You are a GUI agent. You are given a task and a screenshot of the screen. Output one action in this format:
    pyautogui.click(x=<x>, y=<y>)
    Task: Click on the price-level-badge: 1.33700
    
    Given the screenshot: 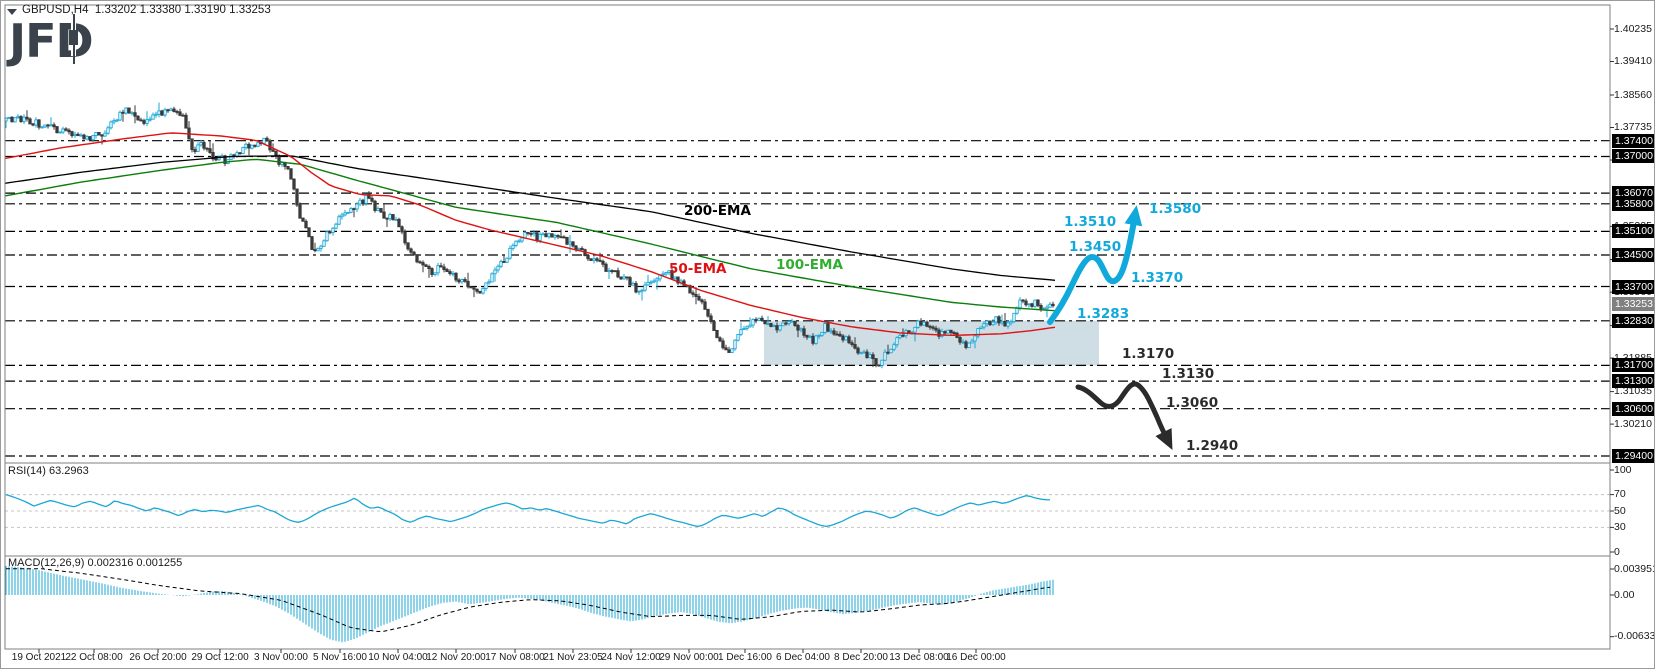 What is the action you would take?
    pyautogui.click(x=1633, y=286)
    